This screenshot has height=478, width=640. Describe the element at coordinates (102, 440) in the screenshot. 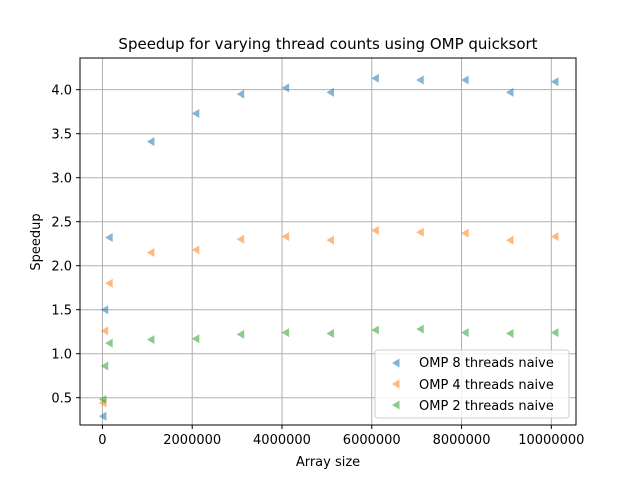

I see `x-tick-label: 0` at that location.